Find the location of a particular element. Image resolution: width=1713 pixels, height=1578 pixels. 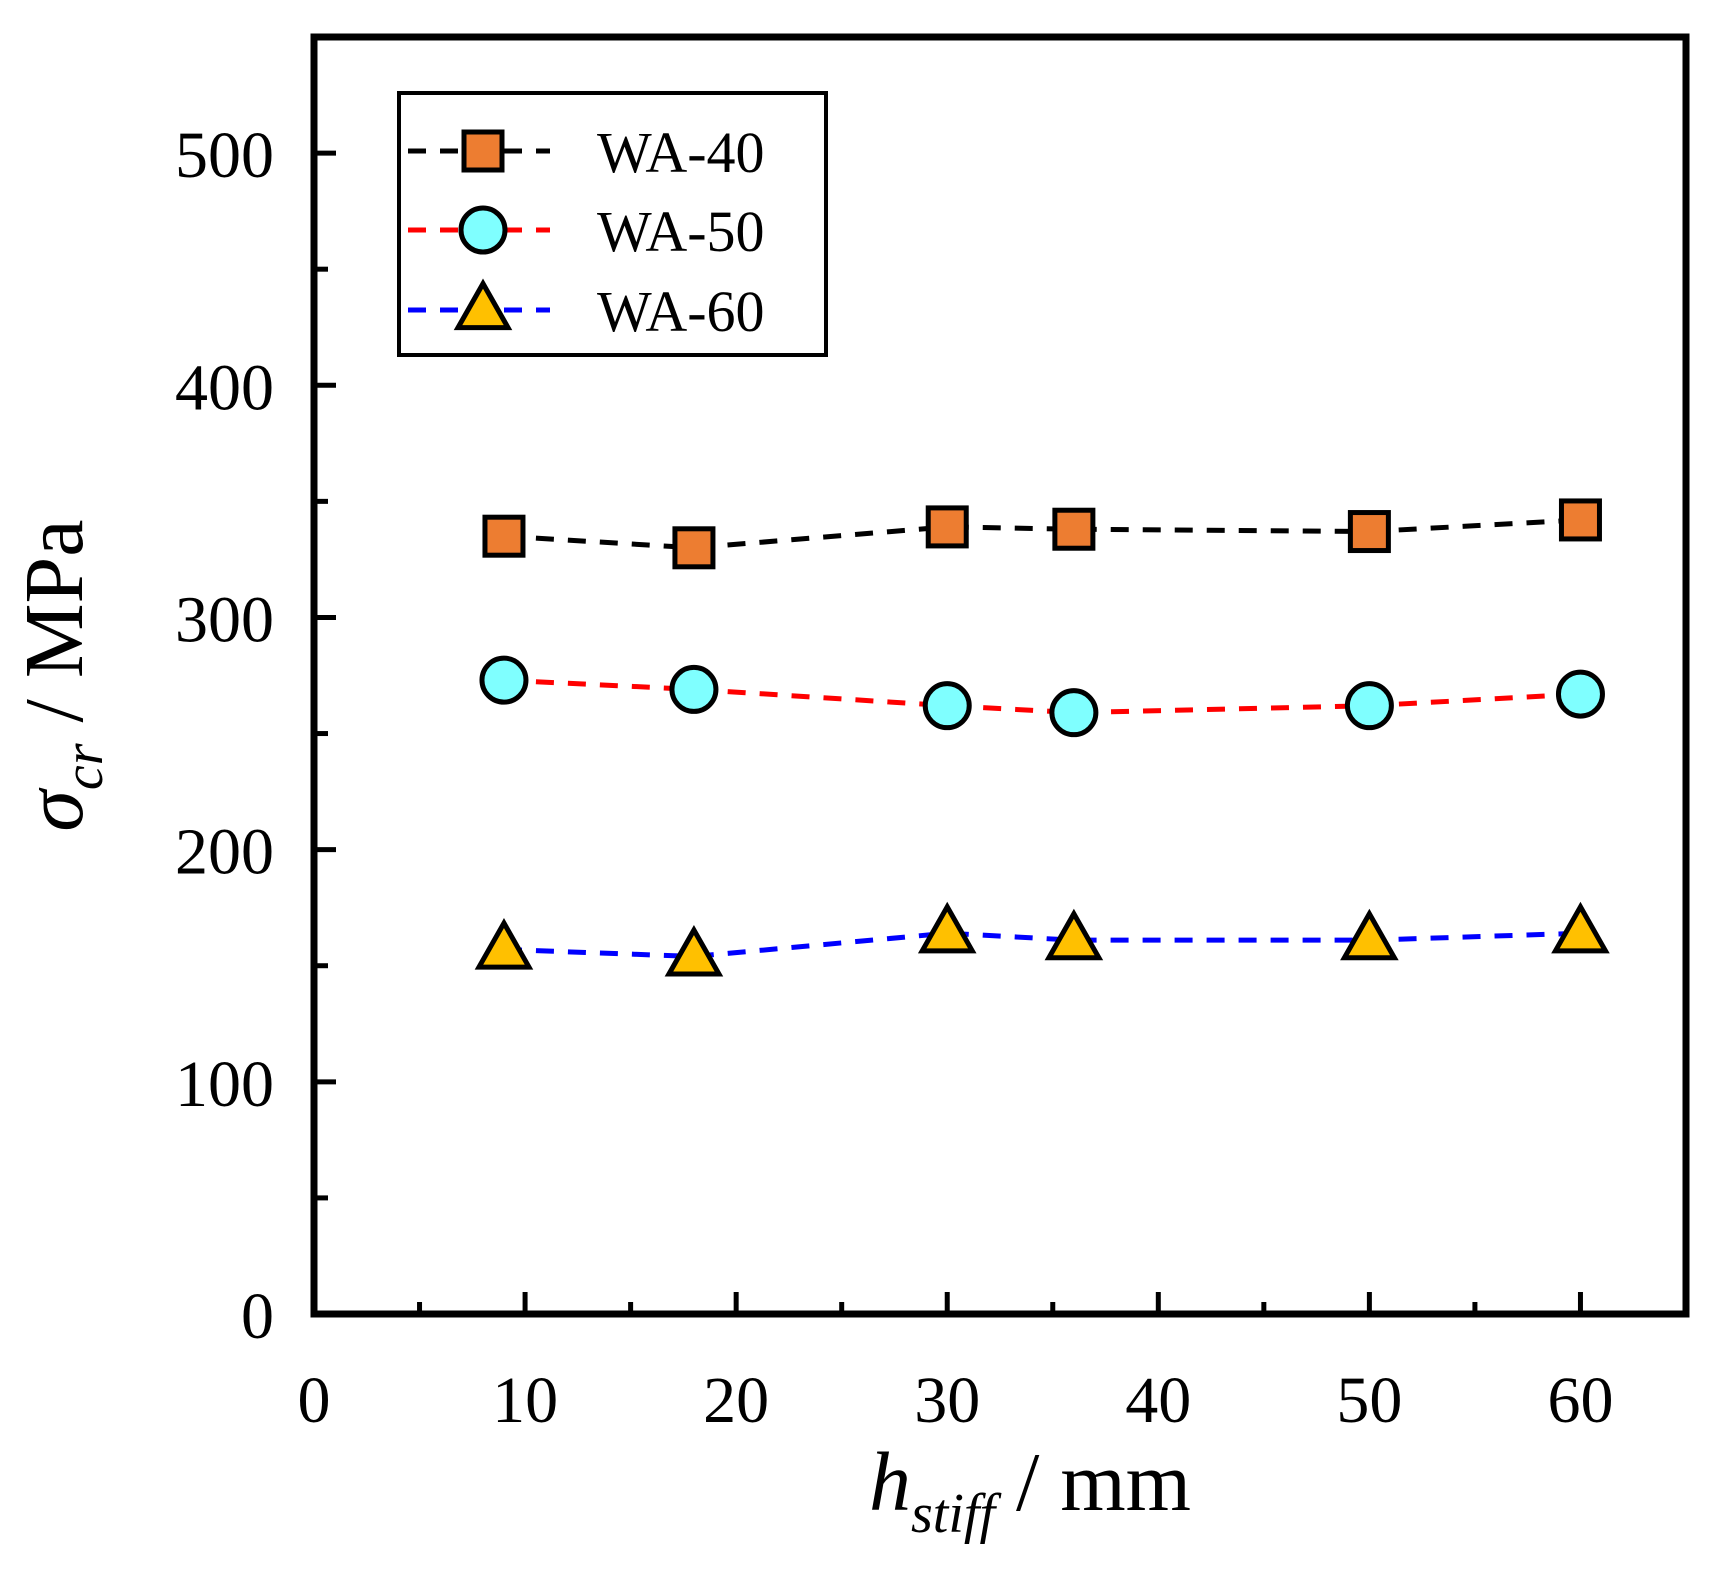

x-tick-label: 0 is located at coordinates (314, 1400).